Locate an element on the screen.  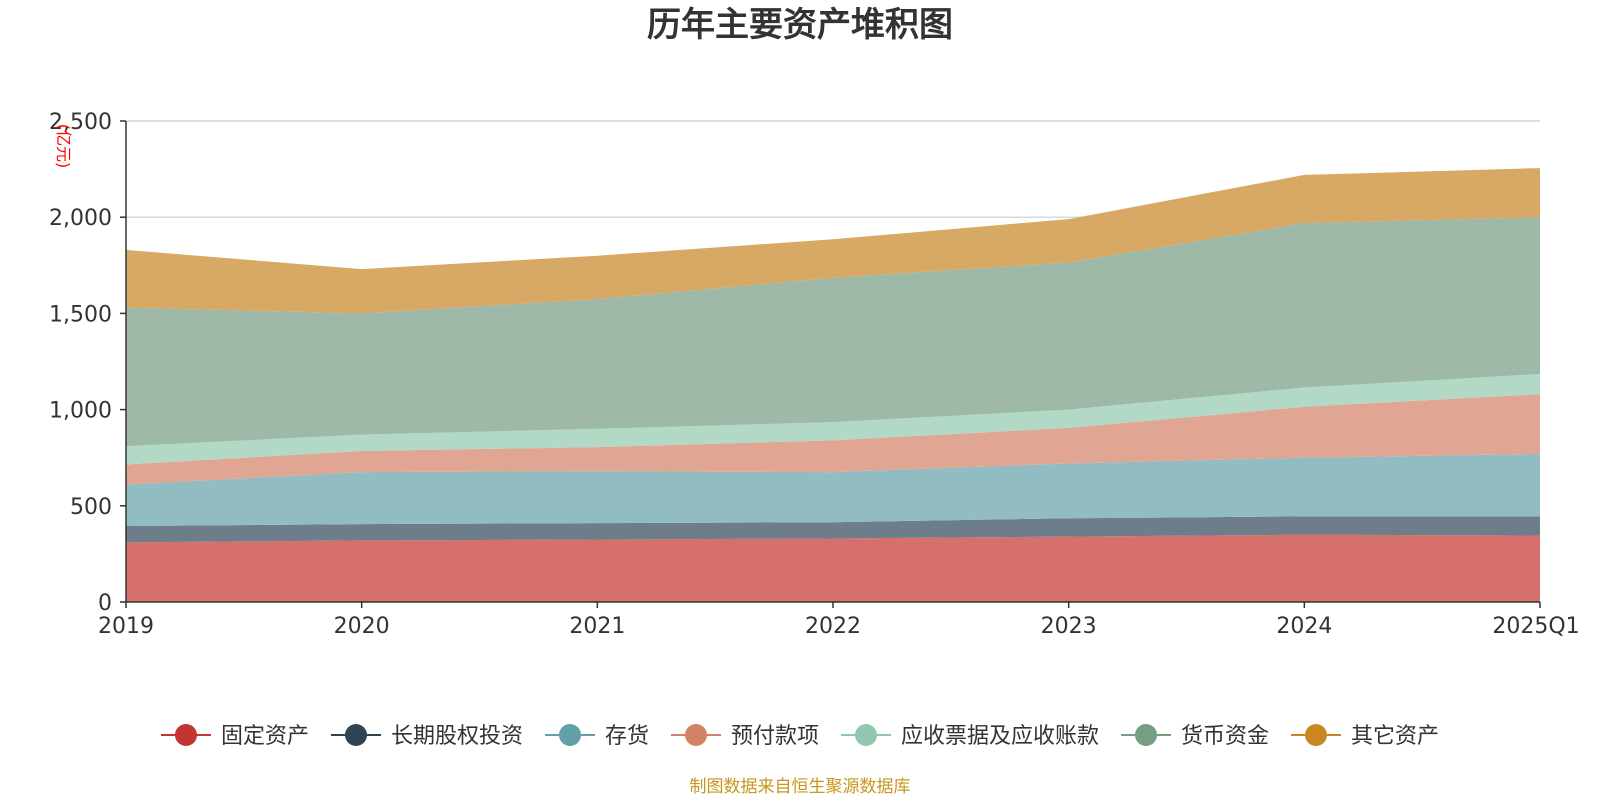
y-tick-label-1: 500 is located at coordinates (91, 507).